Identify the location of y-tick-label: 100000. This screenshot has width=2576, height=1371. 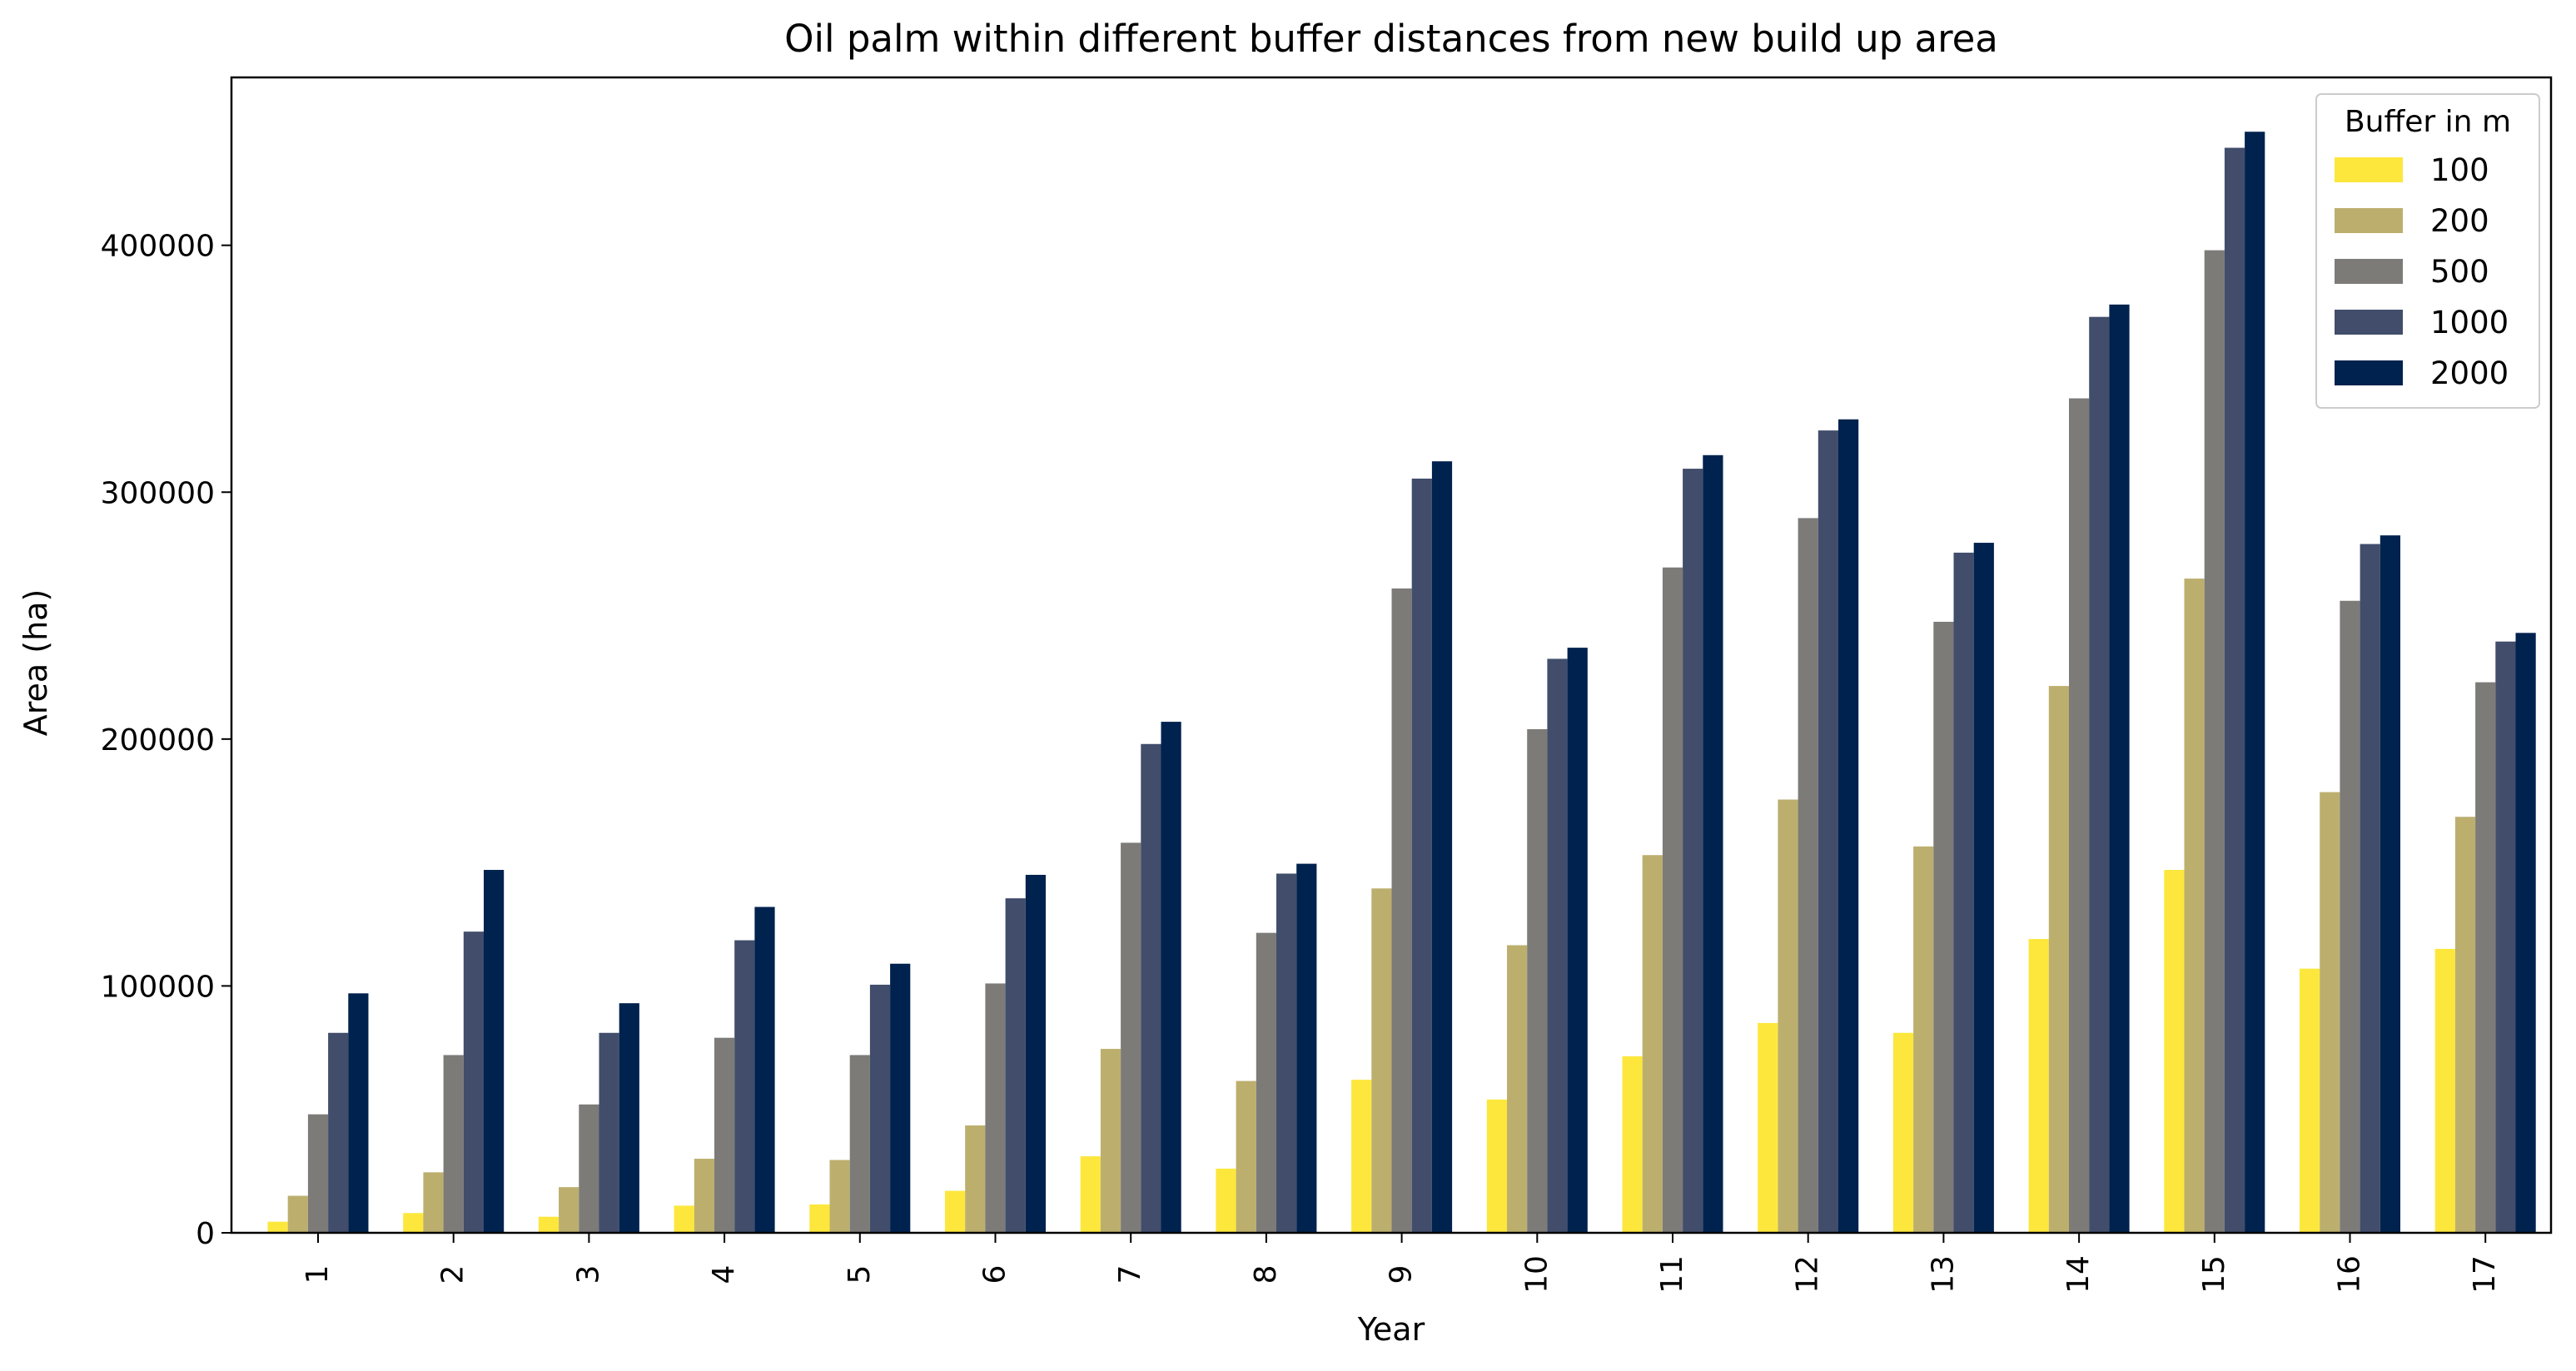
(158, 987).